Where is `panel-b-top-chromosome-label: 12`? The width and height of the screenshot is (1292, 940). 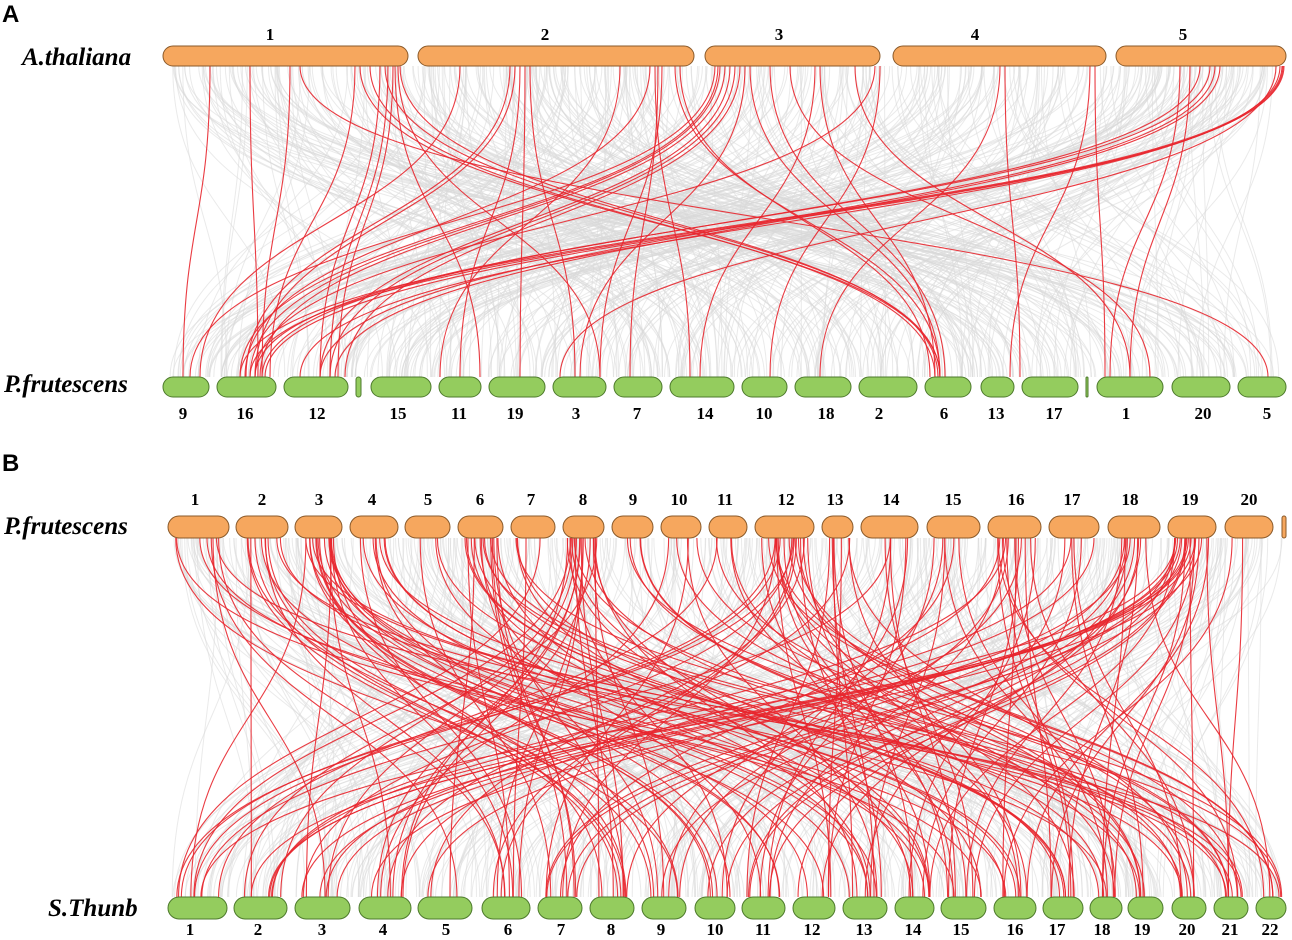 panel-b-top-chromosome-label: 12 is located at coordinates (786, 499).